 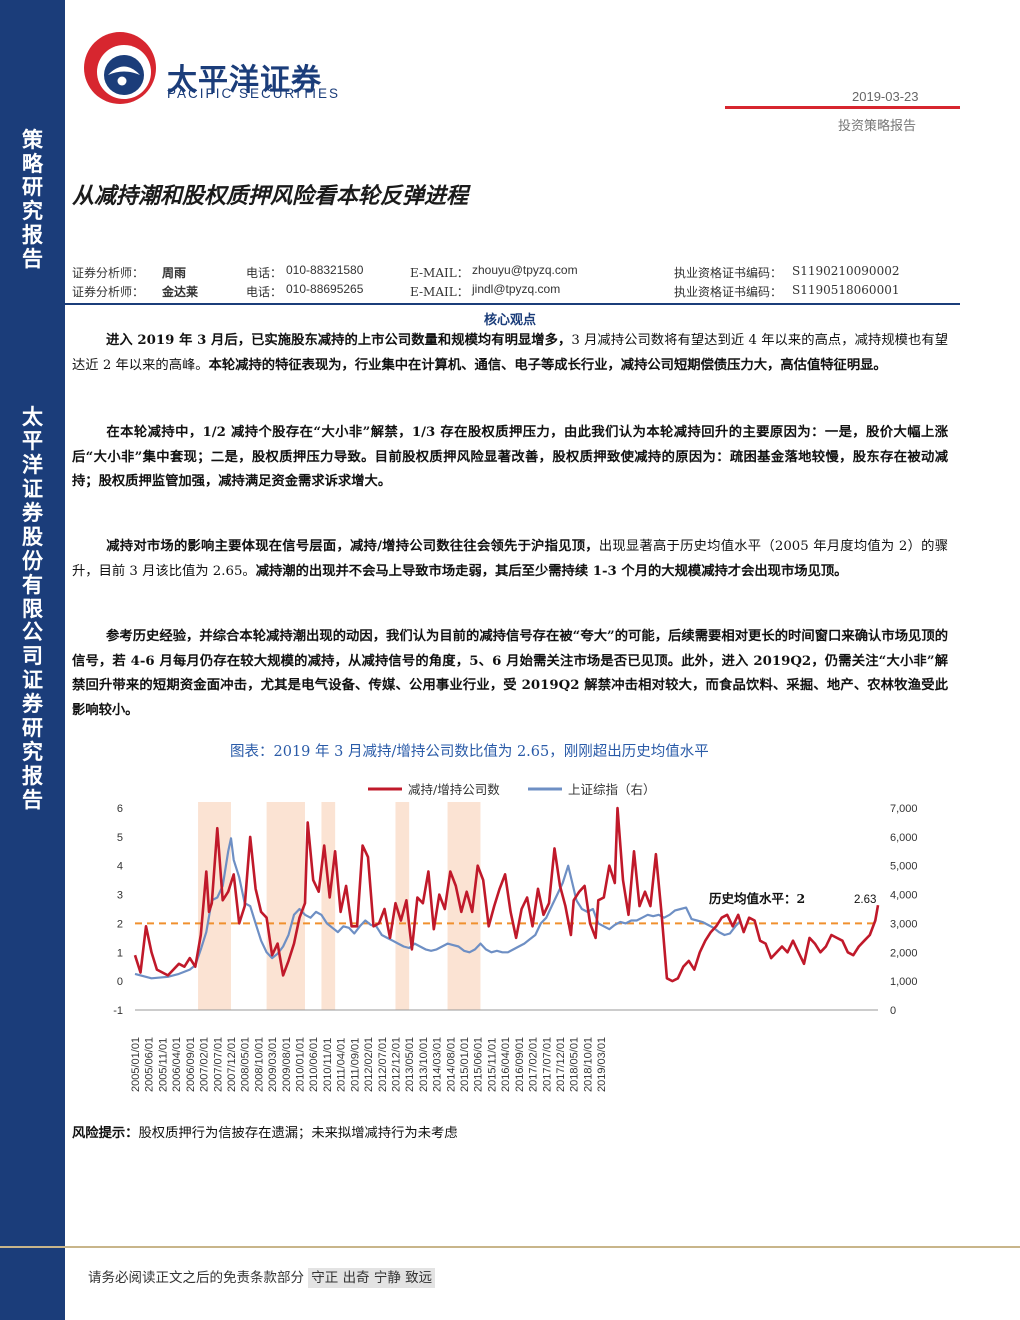 I want to click on series-line-ratio, so click(x=506, y=894).